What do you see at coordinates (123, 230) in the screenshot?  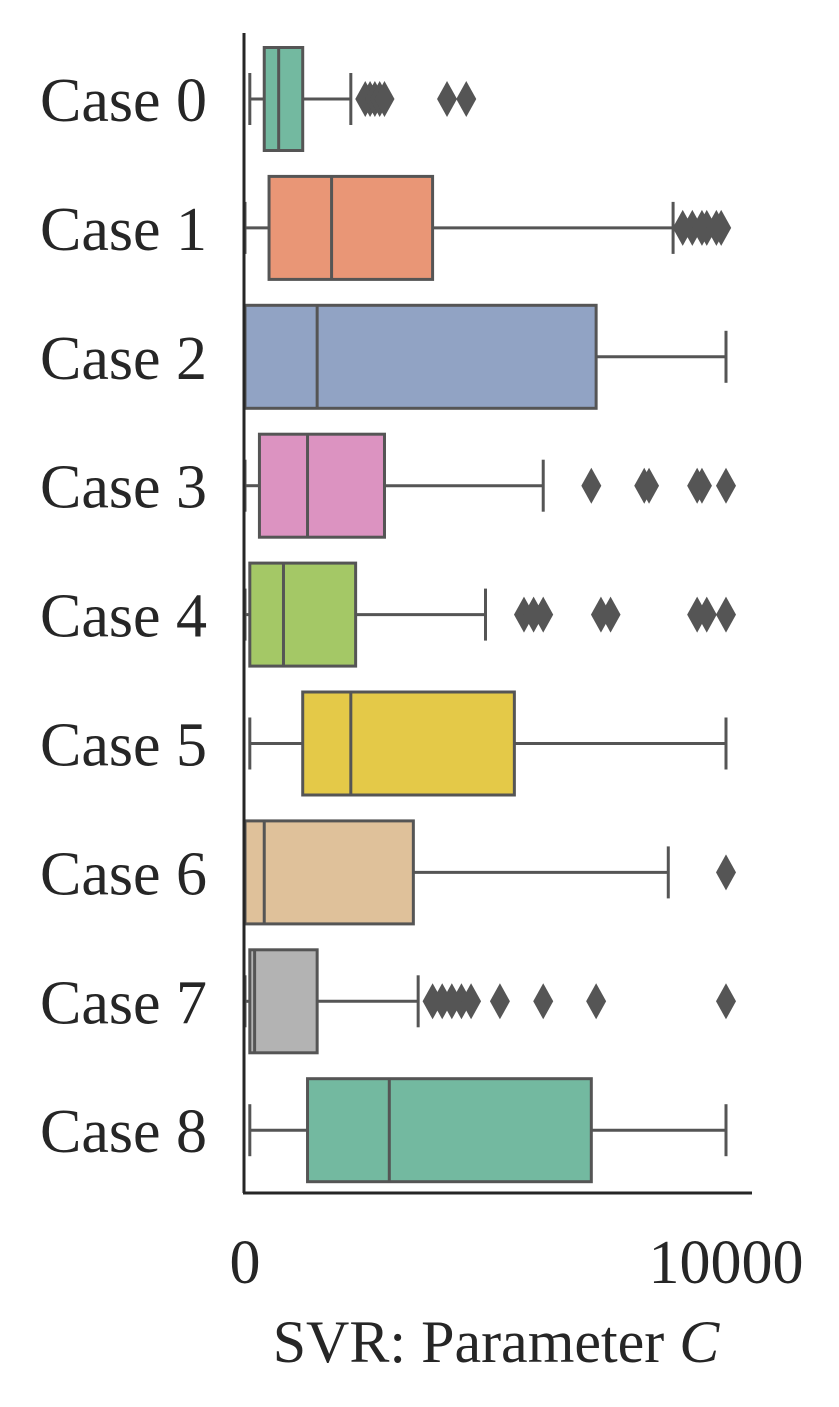 I see `category-label: Case 1` at bounding box center [123, 230].